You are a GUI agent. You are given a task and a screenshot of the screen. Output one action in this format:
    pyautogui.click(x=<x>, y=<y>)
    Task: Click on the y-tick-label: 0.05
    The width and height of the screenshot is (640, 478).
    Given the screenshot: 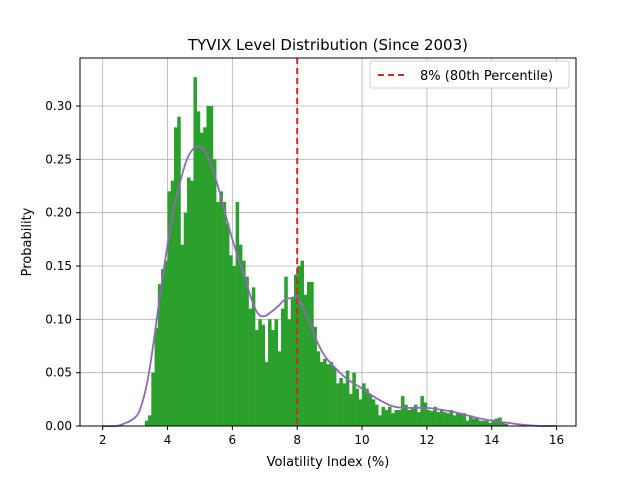 What is the action you would take?
    pyautogui.click(x=58, y=373)
    